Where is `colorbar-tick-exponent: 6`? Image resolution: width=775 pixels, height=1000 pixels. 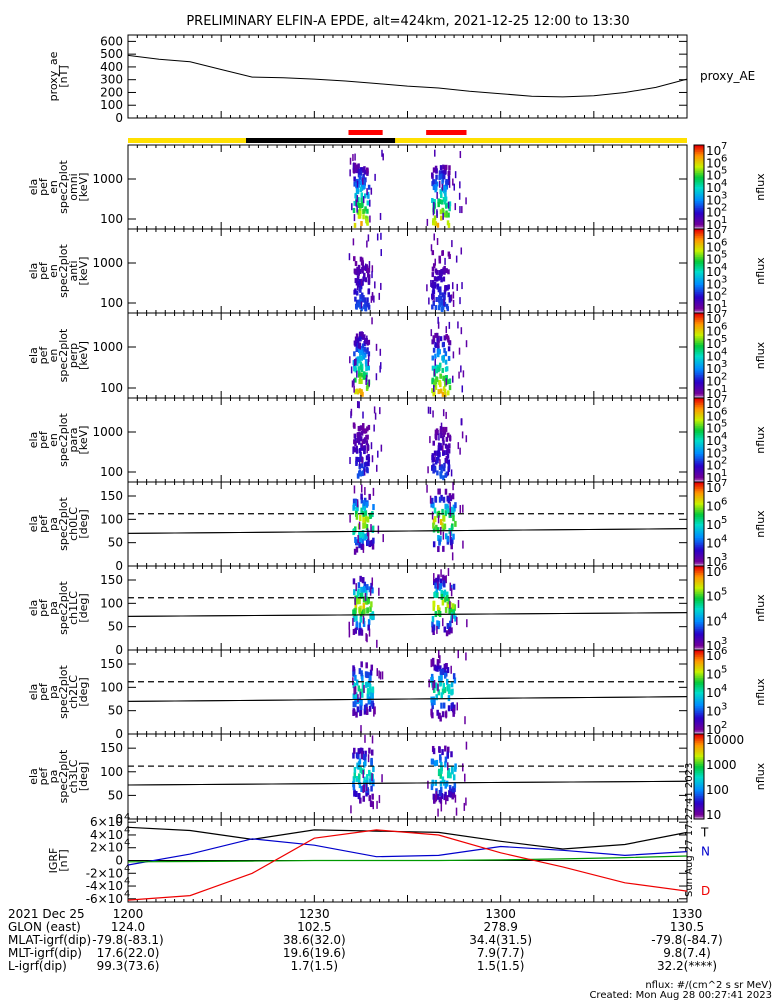
colorbar-tick-exponent: 6 is located at coordinates (724, 411).